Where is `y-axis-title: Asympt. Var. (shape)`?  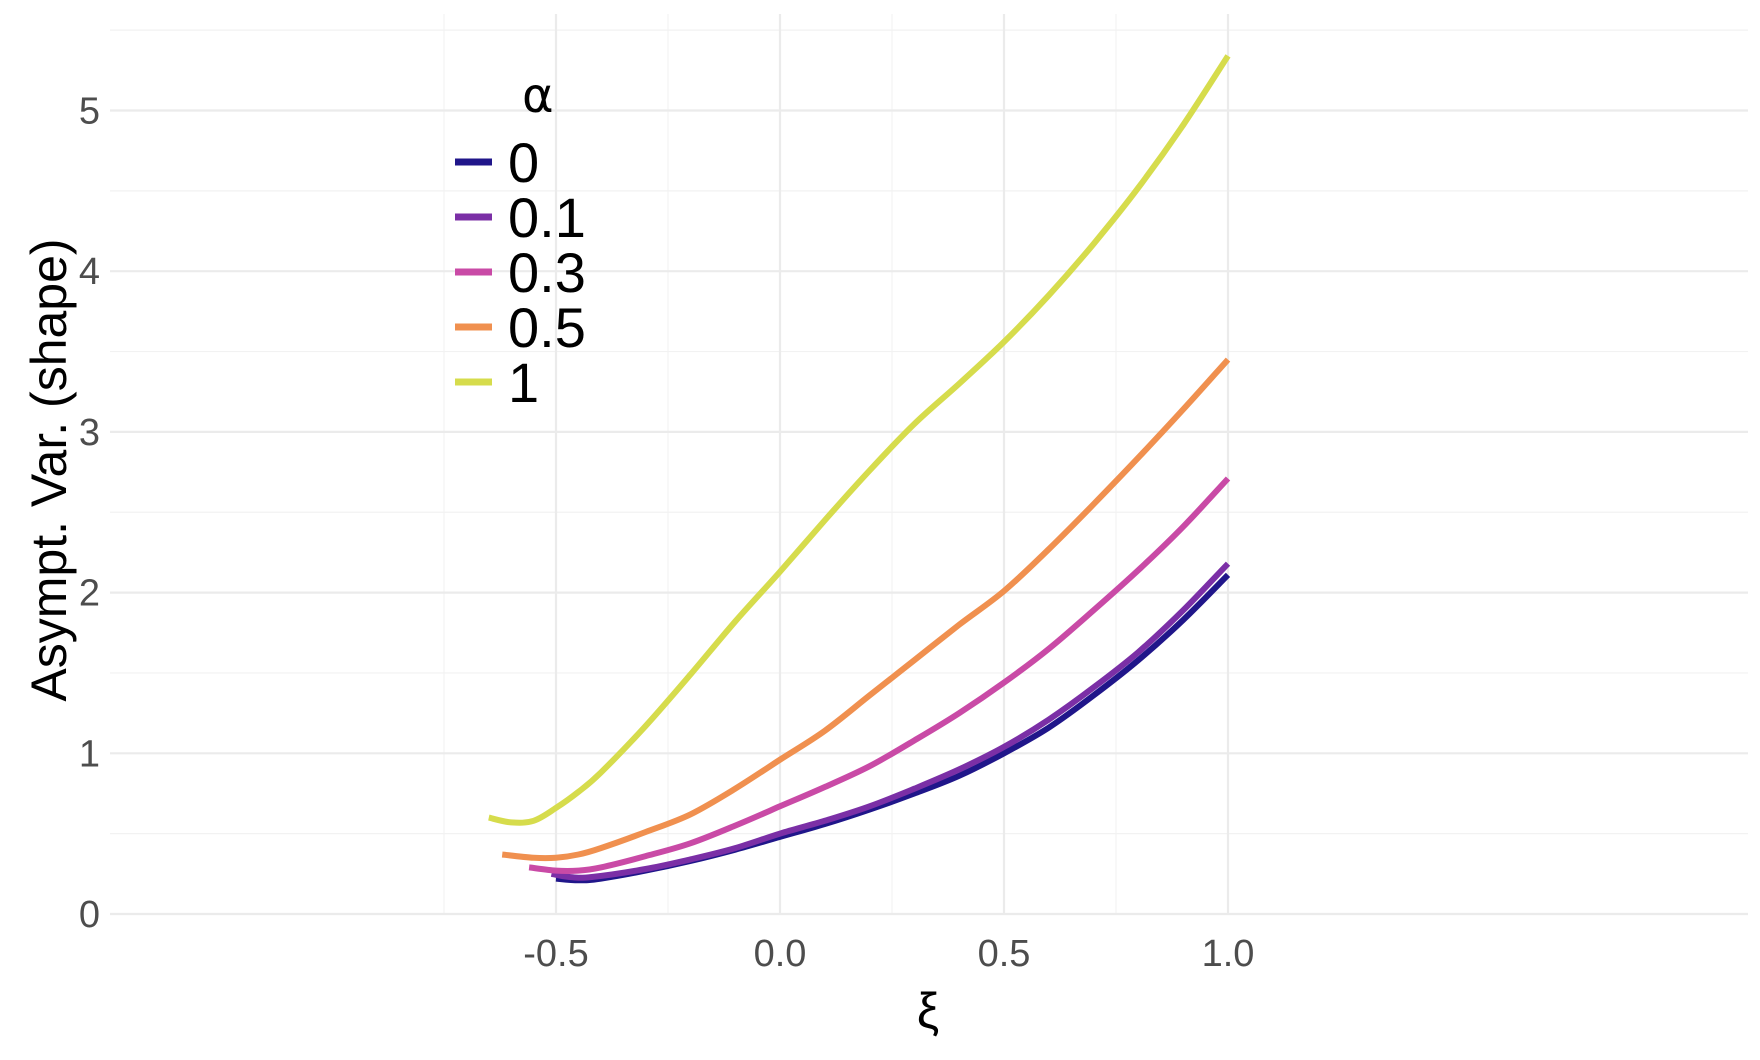
y-axis-title: Asympt. Var. (shape) is located at coordinates (49, 469).